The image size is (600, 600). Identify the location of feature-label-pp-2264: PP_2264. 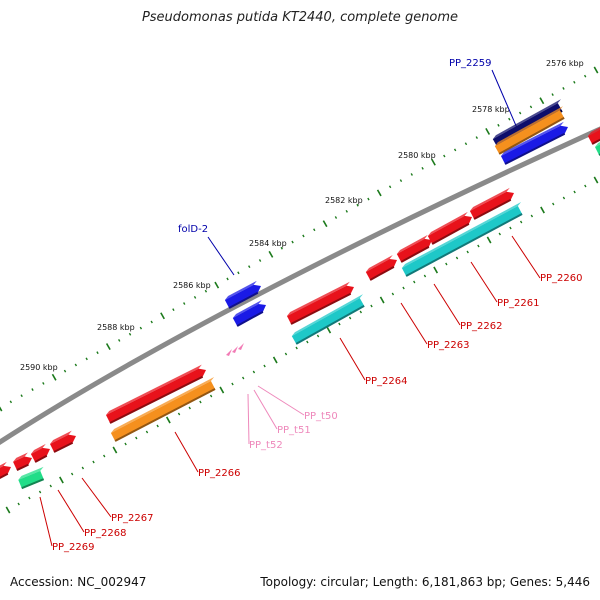
(386, 381).